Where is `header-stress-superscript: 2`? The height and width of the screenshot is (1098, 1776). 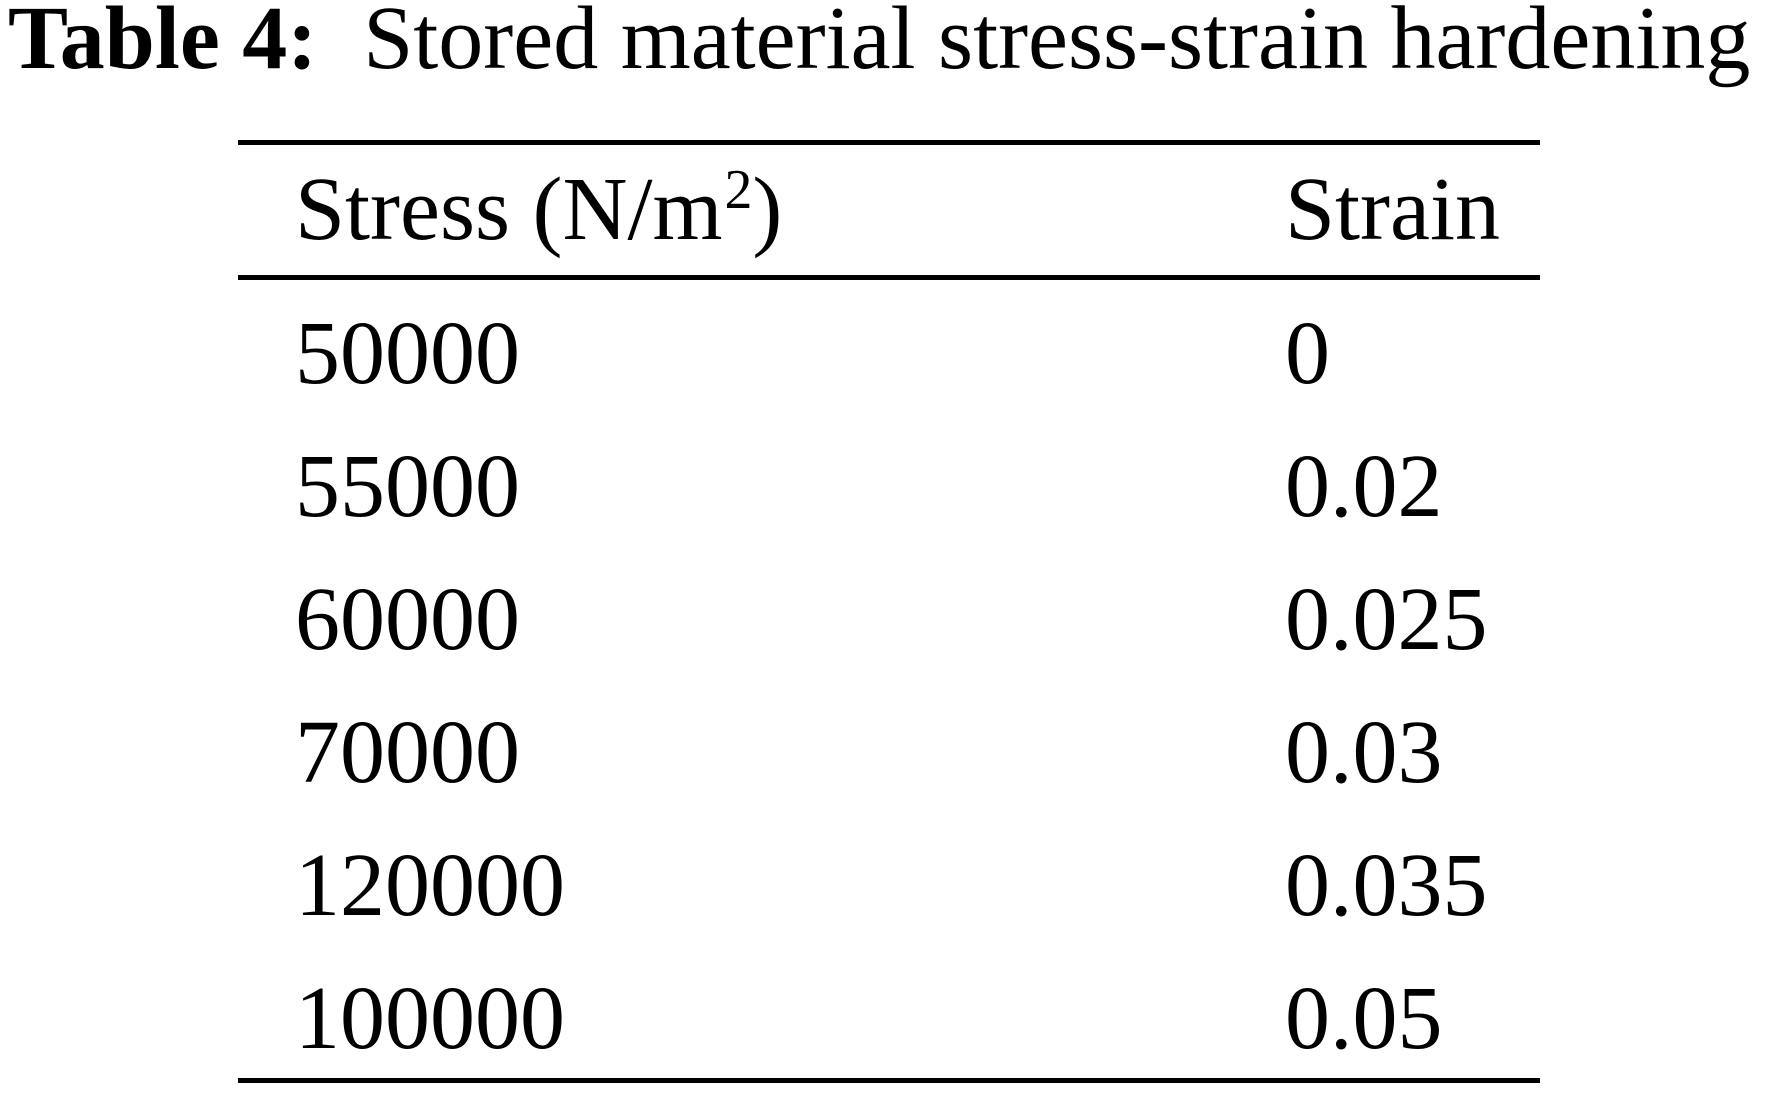
header-stress-superscript: 2 is located at coordinates (738, 190).